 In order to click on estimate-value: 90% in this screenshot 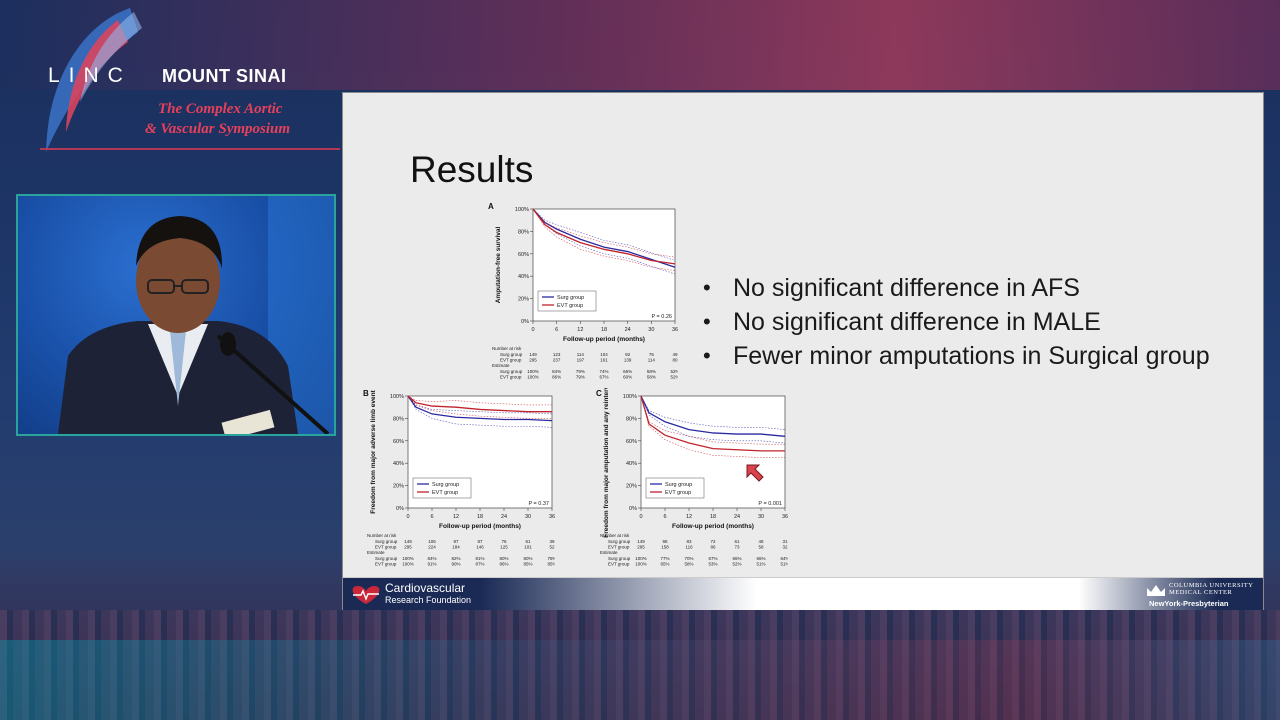, I will do `click(455, 564)`.